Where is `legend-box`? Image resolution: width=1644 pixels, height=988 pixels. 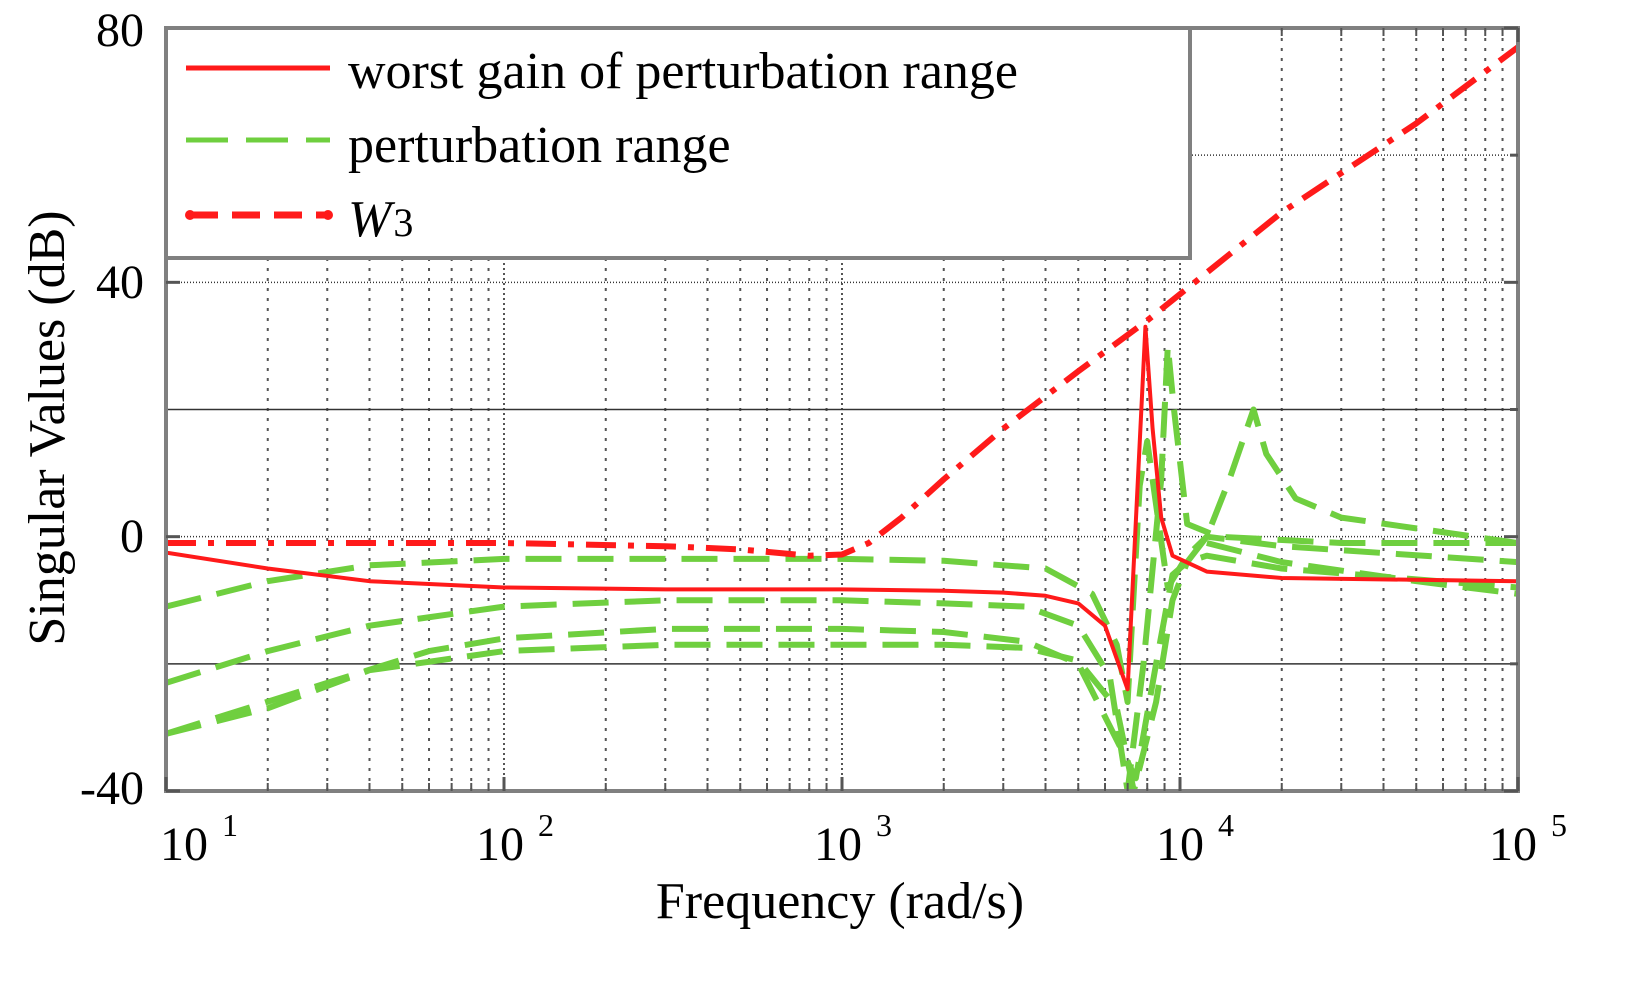 legend-box is located at coordinates (678, 143).